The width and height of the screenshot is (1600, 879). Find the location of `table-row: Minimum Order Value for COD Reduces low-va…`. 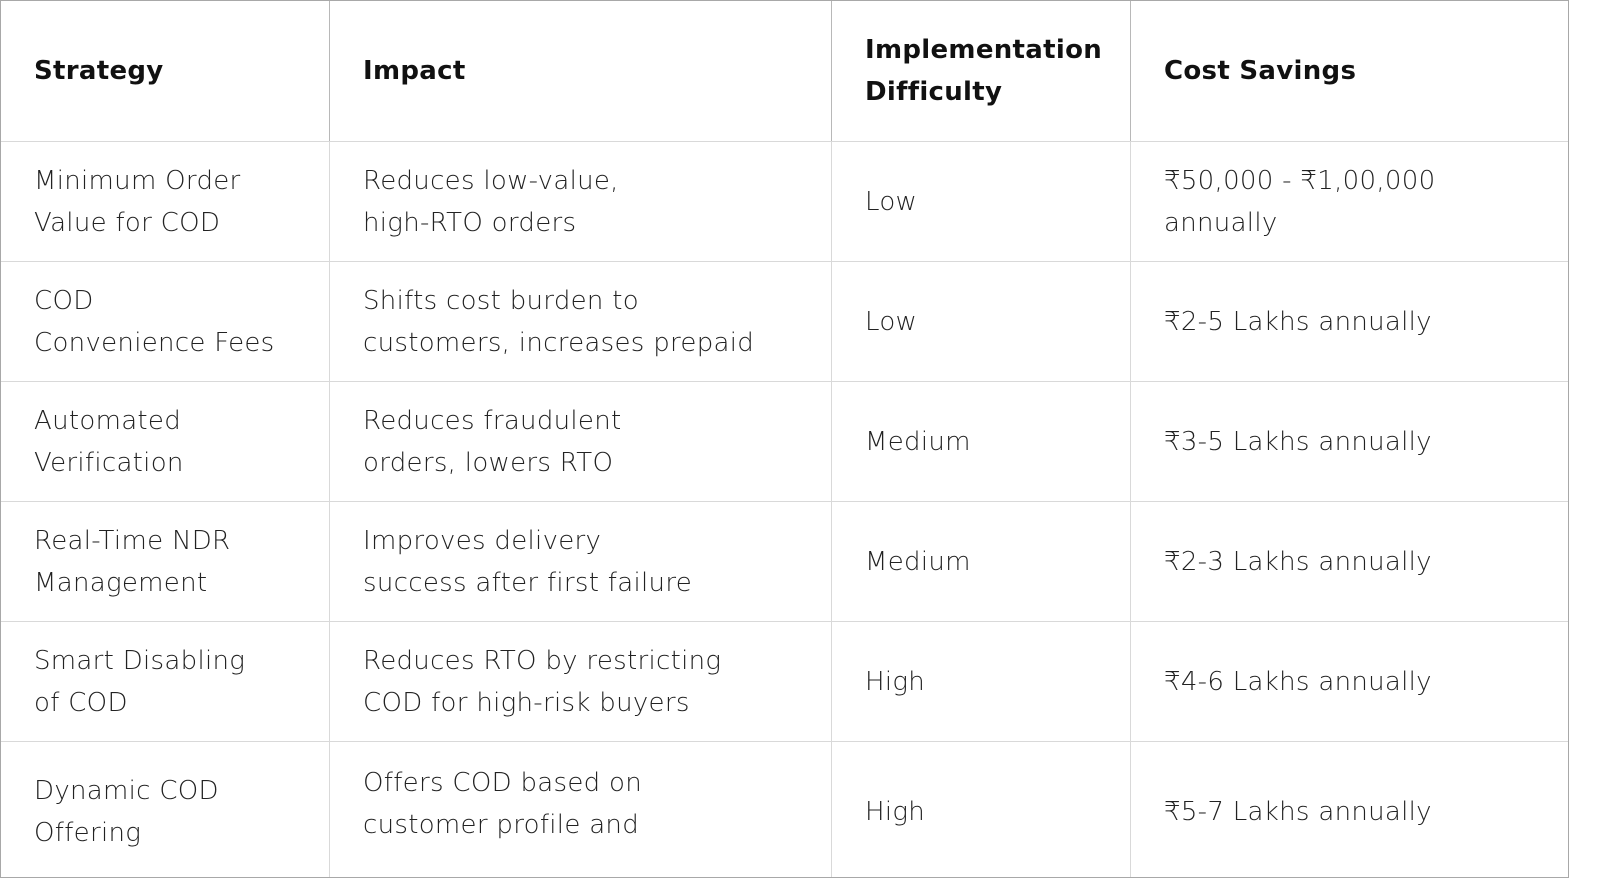

table-row: Minimum Order Value for COD Reduces low-va… is located at coordinates (784, 201).